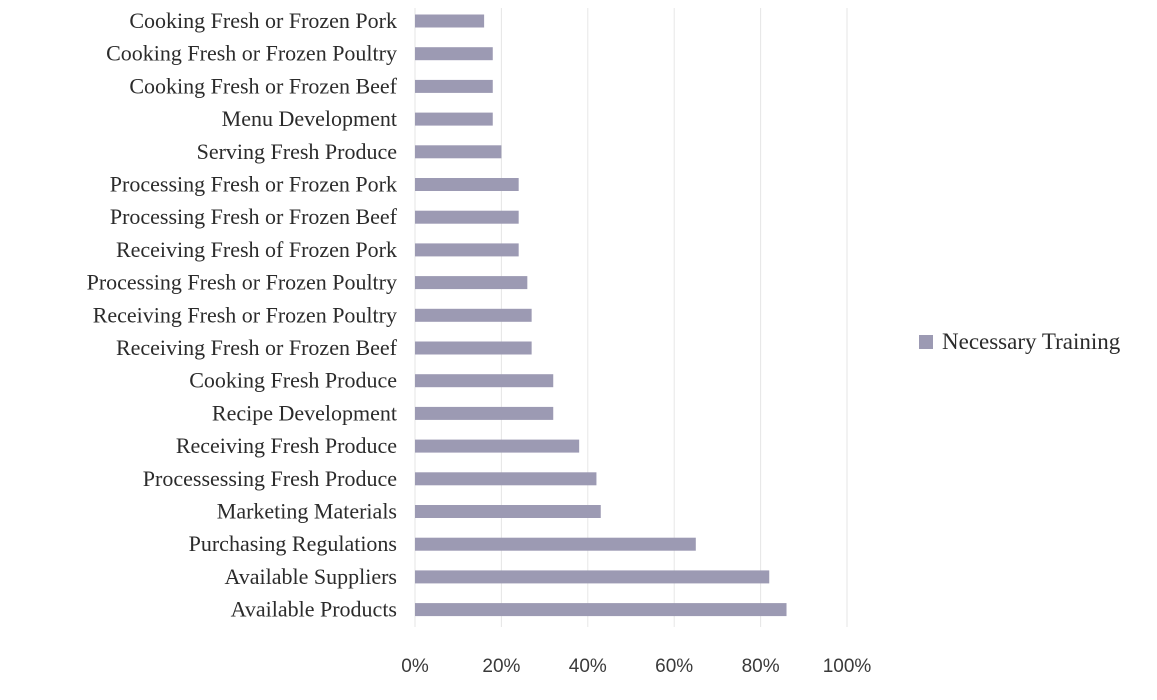 The image size is (1157, 700). What do you see at coordinates (251, 53) in the screenshot?
I see `category-label: Cooking Fresh or Frozen Poultry` at bounding box center [251, 53].